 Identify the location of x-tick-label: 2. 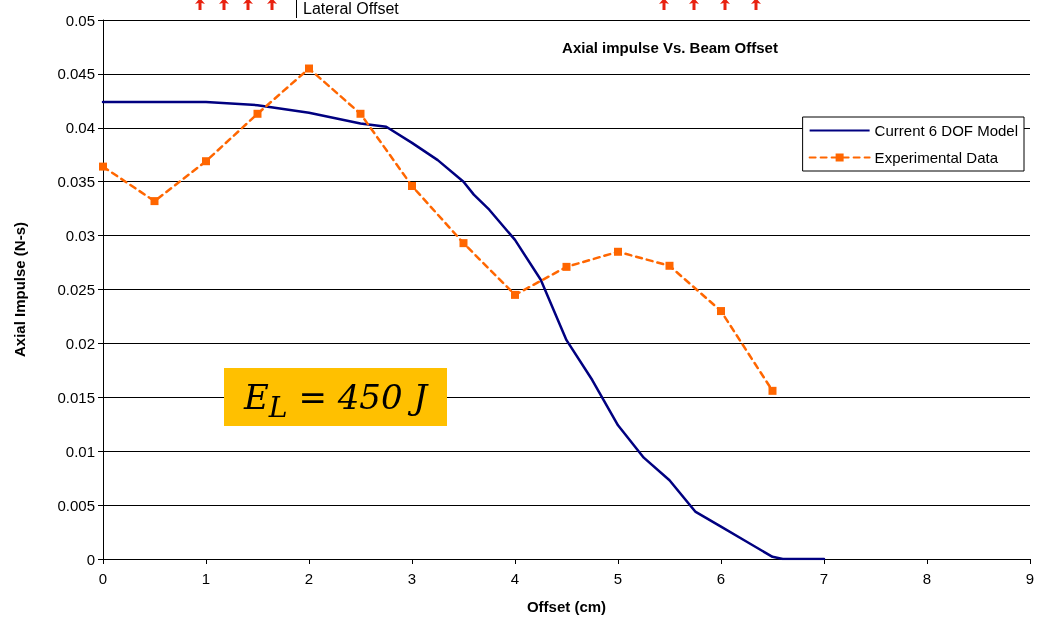
(309, 578).